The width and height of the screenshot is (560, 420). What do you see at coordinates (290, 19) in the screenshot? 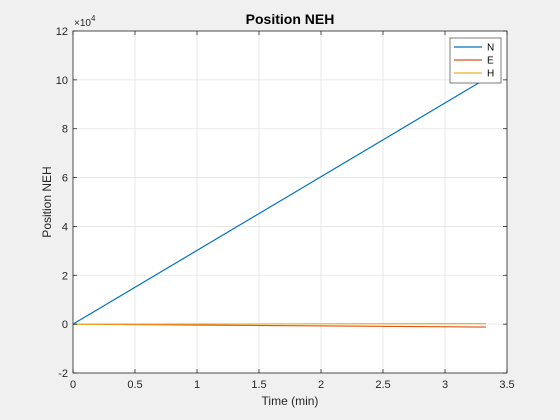
I see `chart-title: Position NEH` at bounding box center [290, 19].